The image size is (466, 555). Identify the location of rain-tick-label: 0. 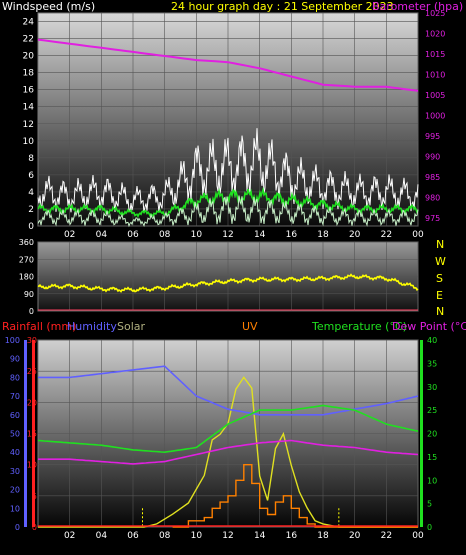
(34, 527).